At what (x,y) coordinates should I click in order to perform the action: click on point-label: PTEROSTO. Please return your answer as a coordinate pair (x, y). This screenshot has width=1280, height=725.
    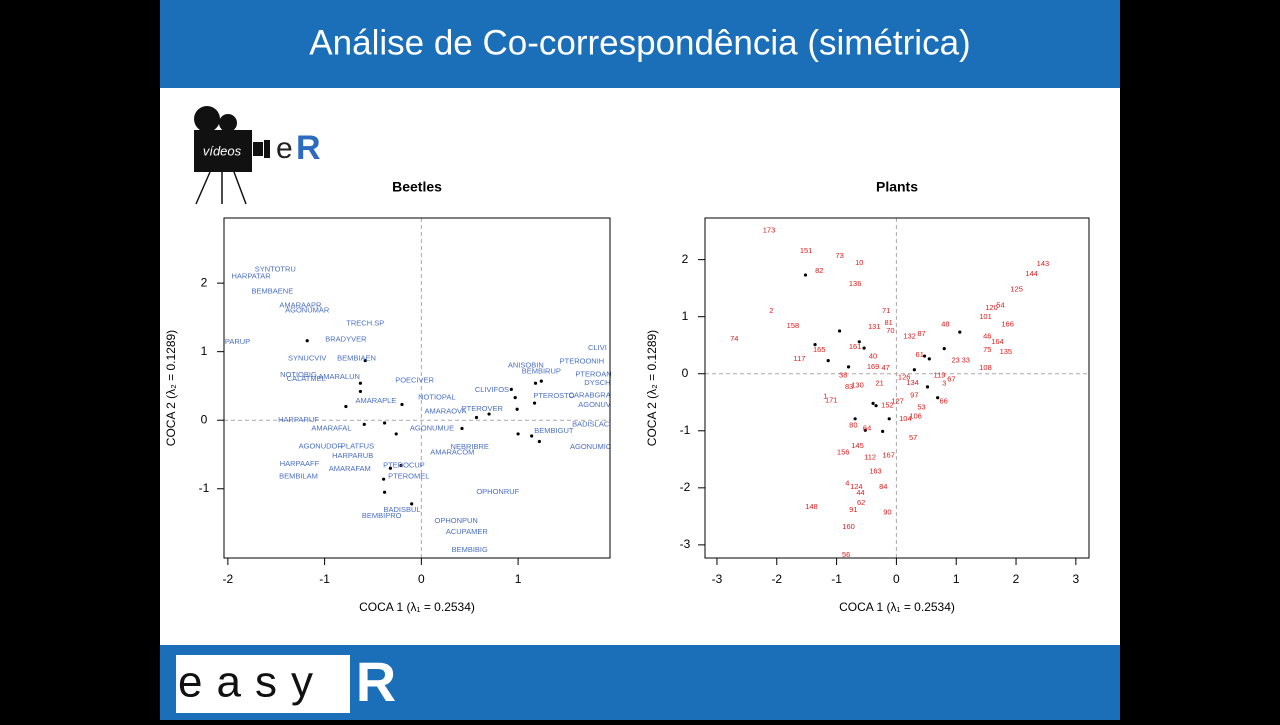
    Looking at the image, I should click on (553, 395).